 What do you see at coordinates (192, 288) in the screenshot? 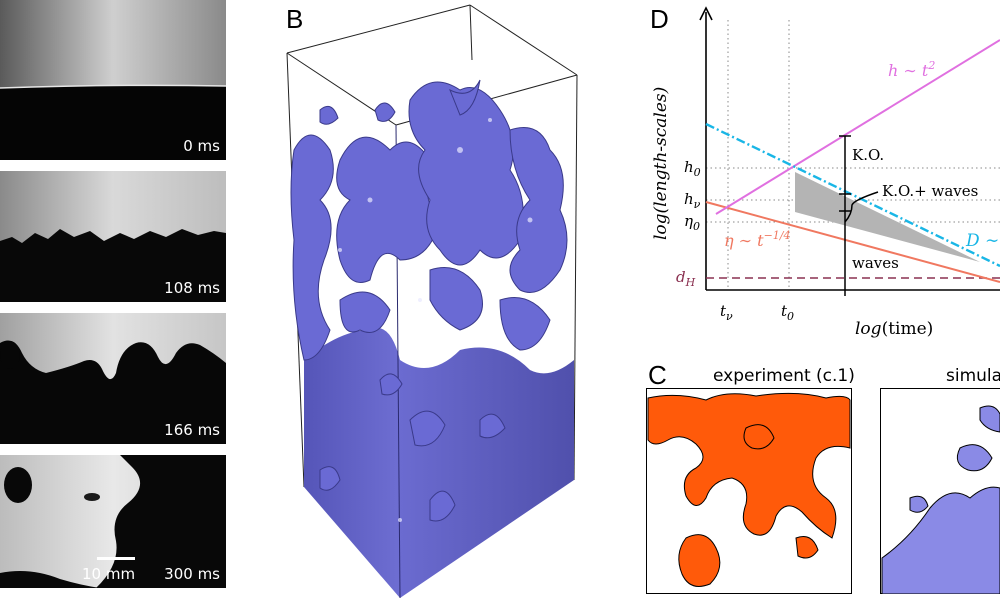
I see `frame-time-label: 108 ms` at bounding box center [192, 288].